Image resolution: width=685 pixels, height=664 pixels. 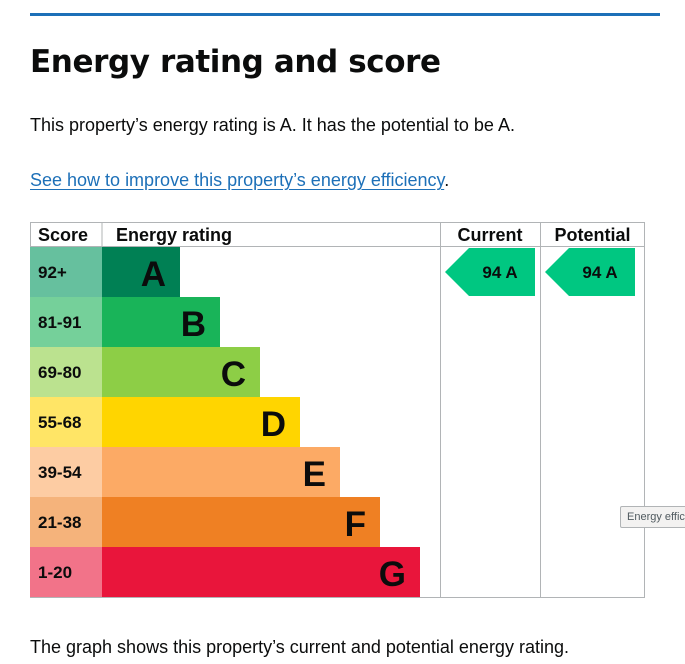 I want to click on page-title: Energy rating and score, so click(x=235, y=62).